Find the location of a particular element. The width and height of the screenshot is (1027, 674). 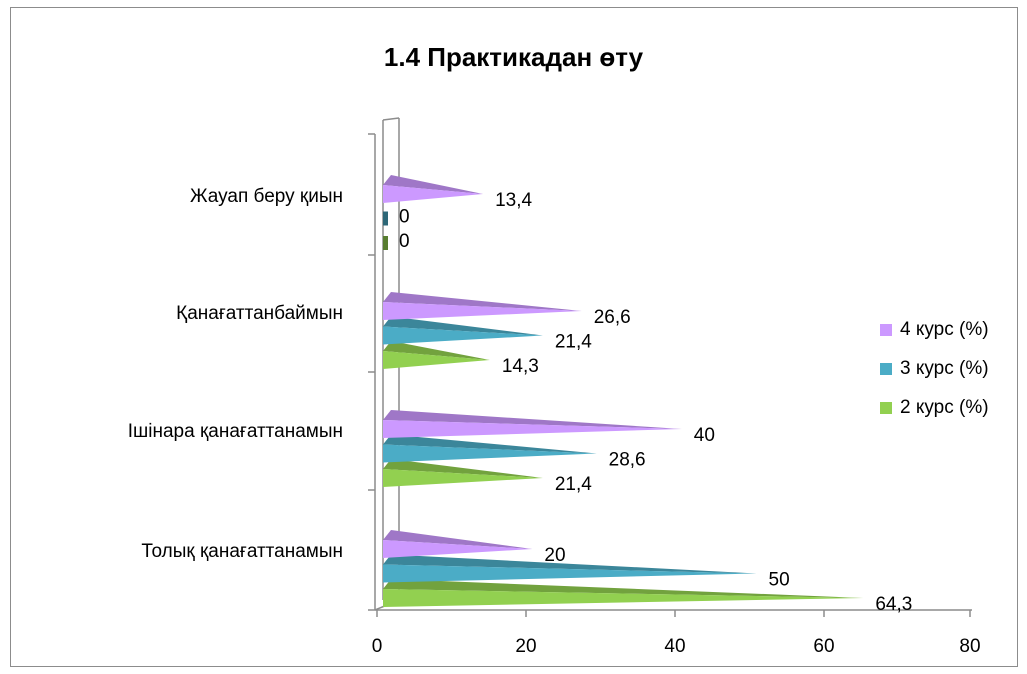

category-label: Толық қанағаттанамын is located at coordinates (242, 551).